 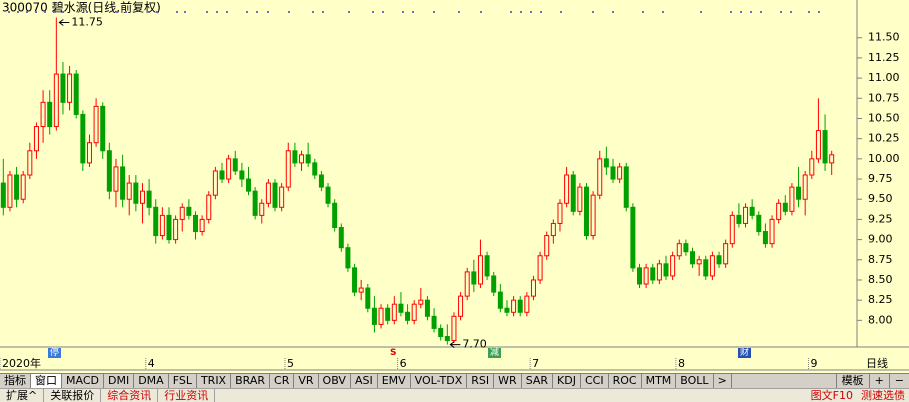 What do you see at coordinates (880, 259) in the screenshot?
I see `y-tick-label: 8.75` at bounding box center [880, 259].